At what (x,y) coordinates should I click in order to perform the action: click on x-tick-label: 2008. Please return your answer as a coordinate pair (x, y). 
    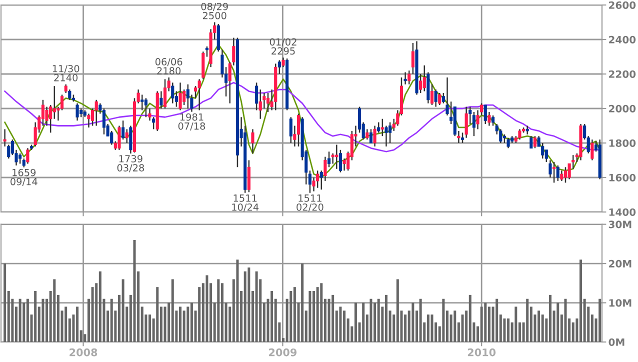
    Looking at the image, I should click on (84, 352).